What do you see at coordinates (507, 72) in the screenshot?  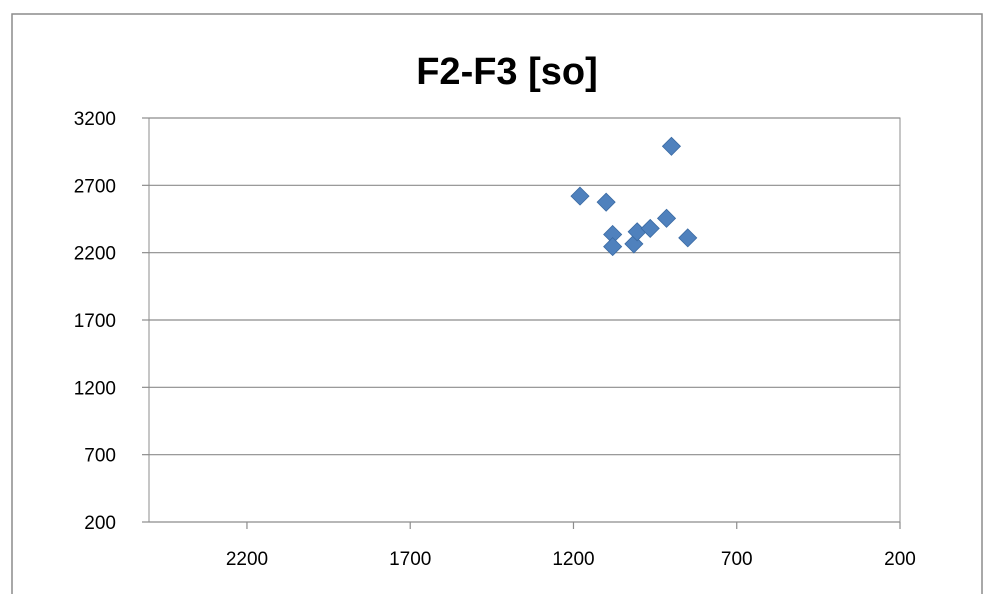 I see `chart-title: F2-F3 [so]` at bounding box center [507, 72].